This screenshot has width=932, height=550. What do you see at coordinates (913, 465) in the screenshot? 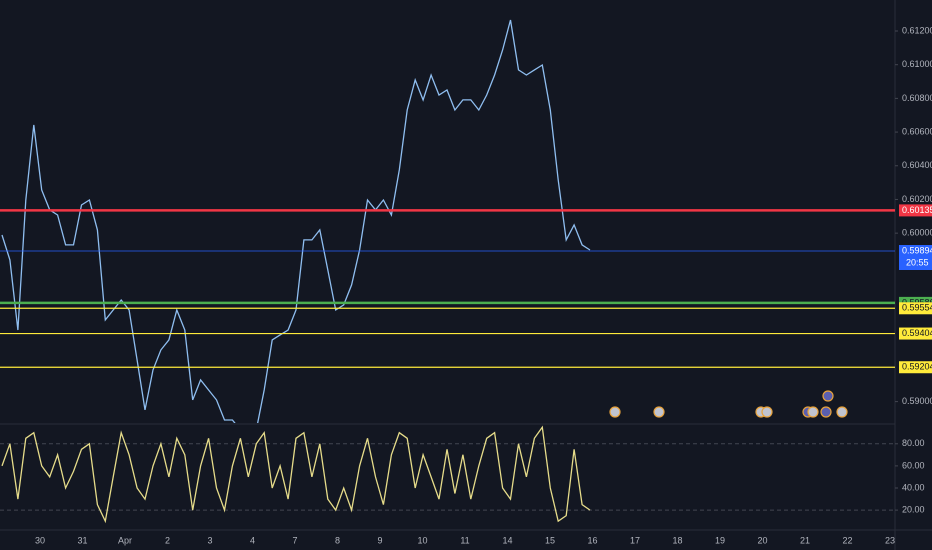
I see `y-tick-label: 60.00` at bounding box center [913, 465].